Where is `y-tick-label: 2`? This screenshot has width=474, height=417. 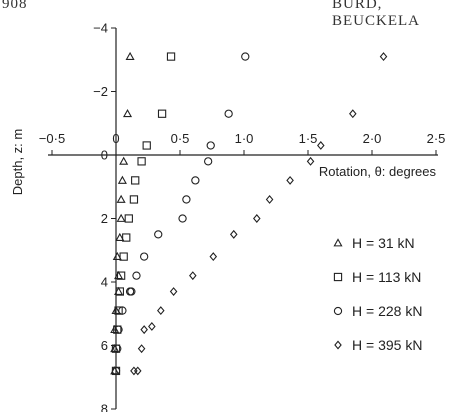
y-tick-label: 2 is located at coordinates (104, 218).